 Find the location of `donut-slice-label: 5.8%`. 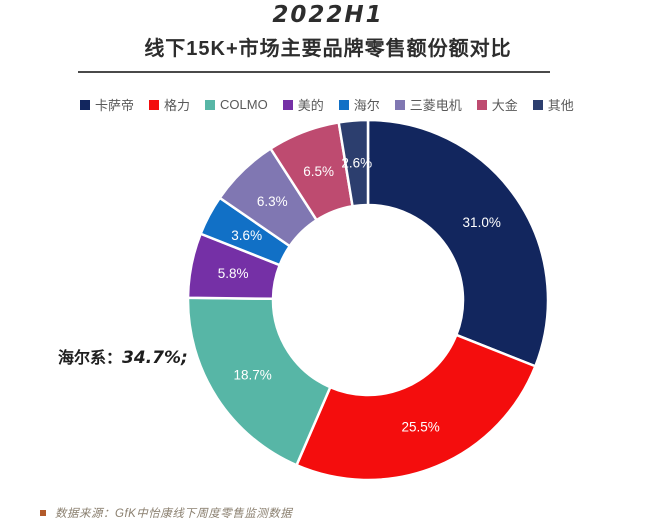

donut-slice-label: 5.8% is located at coordinates (233, 273).